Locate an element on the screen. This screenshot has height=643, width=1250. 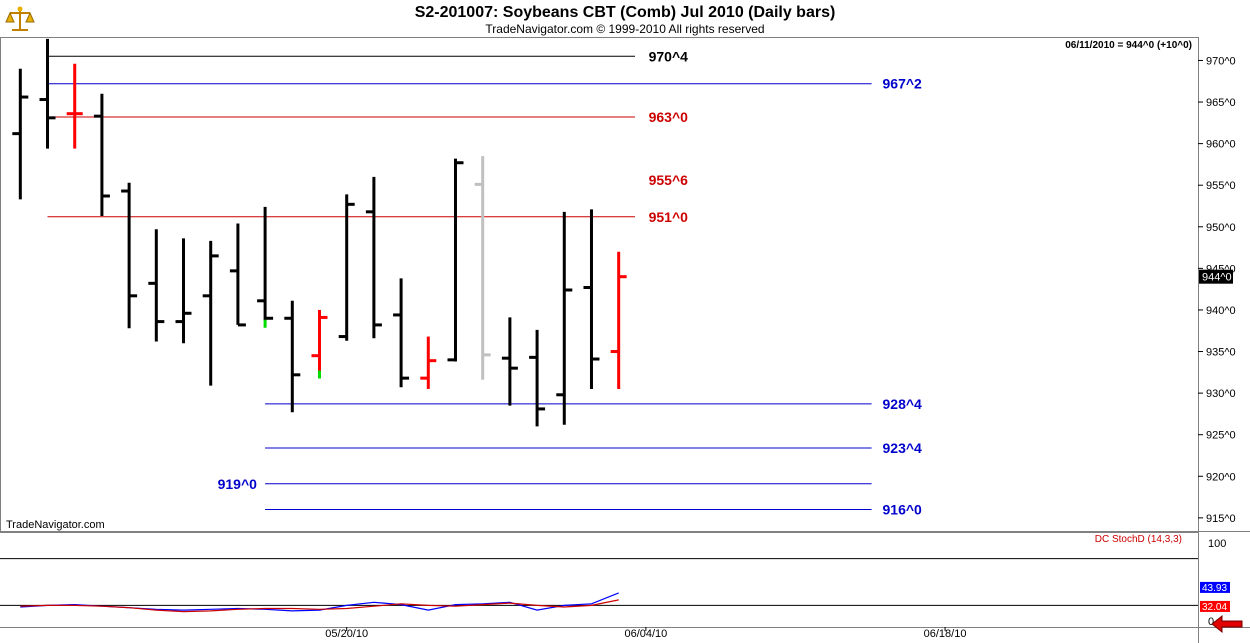
y-tick-label: 970^0 is located at coordinates (1221, 61).